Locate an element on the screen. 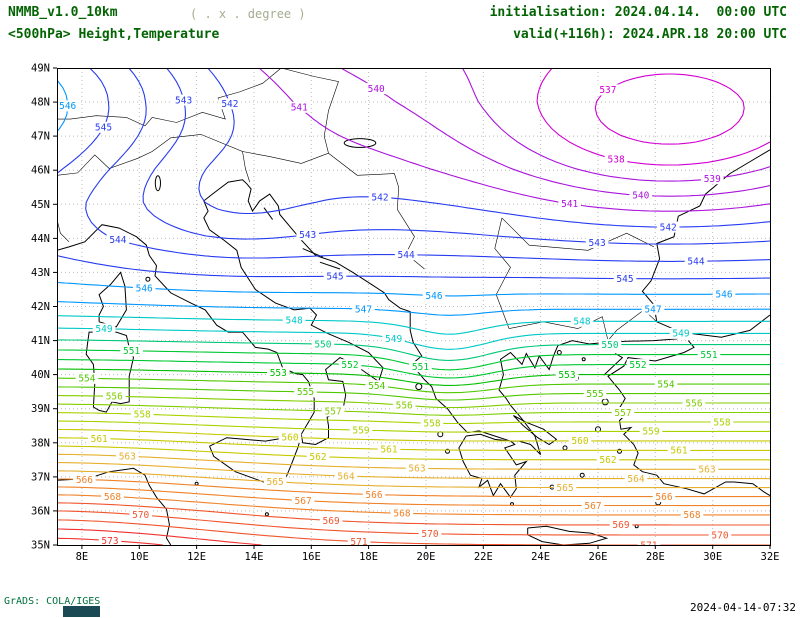 Image resolution: width=800 pixels, height=618 pixels. contour-label: 564 is located at coordinates (345, 476).